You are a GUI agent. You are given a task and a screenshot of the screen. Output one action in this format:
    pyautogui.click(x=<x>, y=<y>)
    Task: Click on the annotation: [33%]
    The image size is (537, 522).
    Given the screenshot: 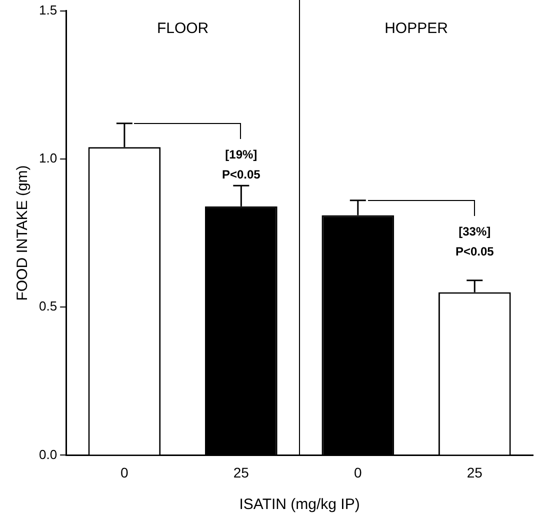 What is the action you would take?
    pyautogui.click(x=474, y=231)
    